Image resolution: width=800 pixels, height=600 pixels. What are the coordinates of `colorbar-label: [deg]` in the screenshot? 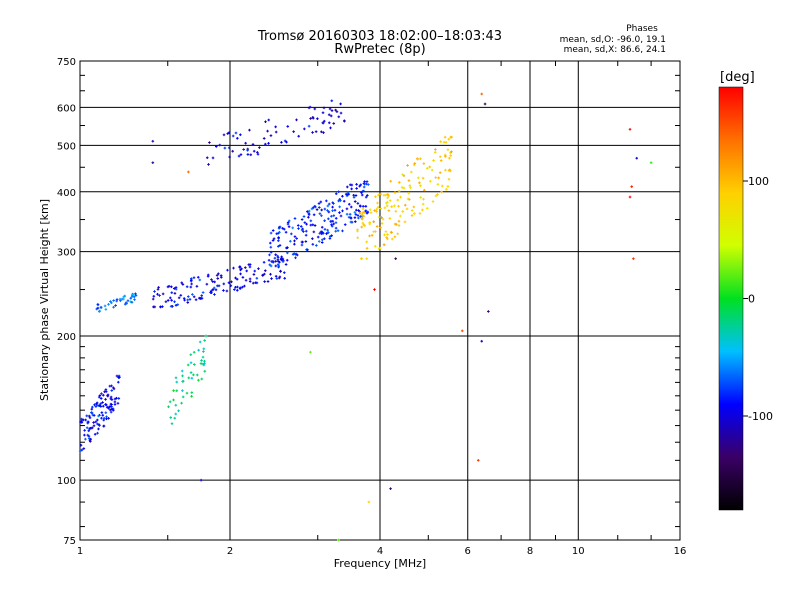 It's located at (737, 77).